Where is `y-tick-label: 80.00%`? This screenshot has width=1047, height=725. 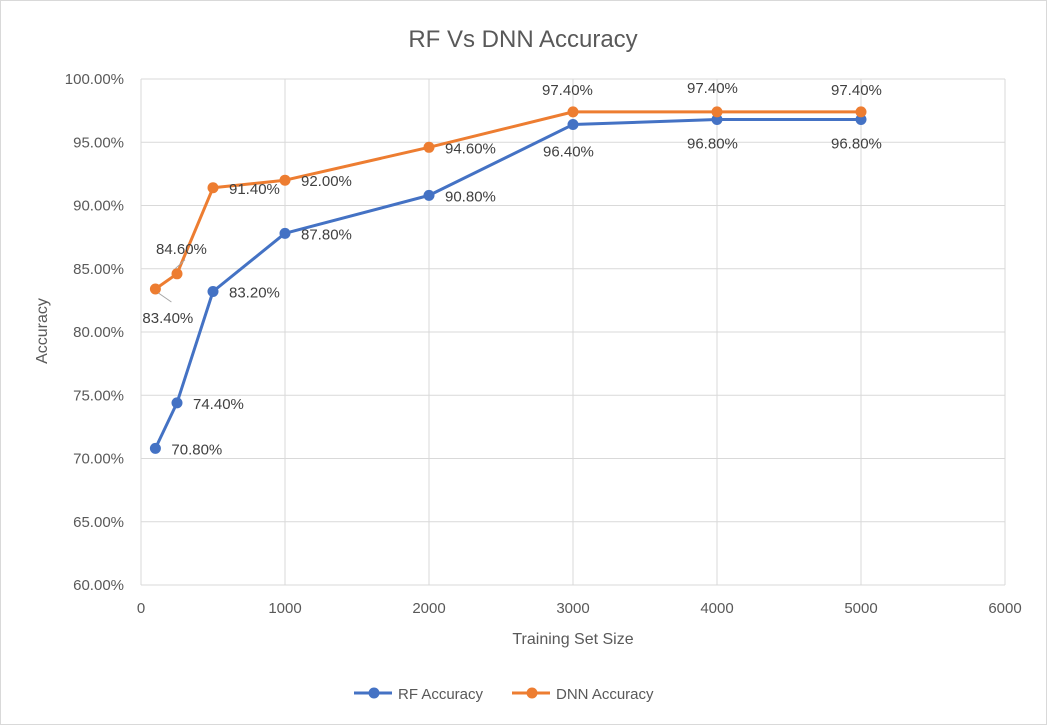 y-tick-label: 80.00% is located at coordinates (98, 332).